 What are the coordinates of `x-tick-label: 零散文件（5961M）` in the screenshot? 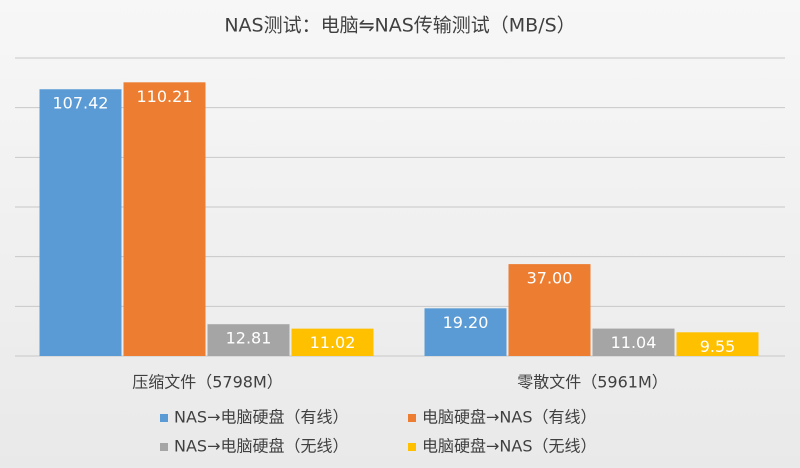 It's located at (592, 382).